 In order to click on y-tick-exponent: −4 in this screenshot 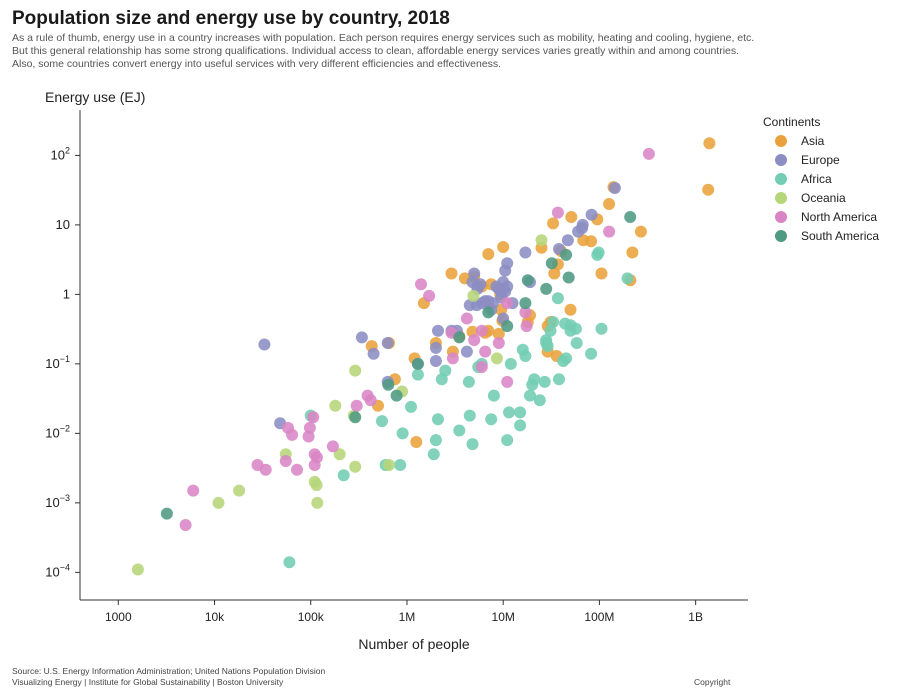, I will do `click(65, 567)`.